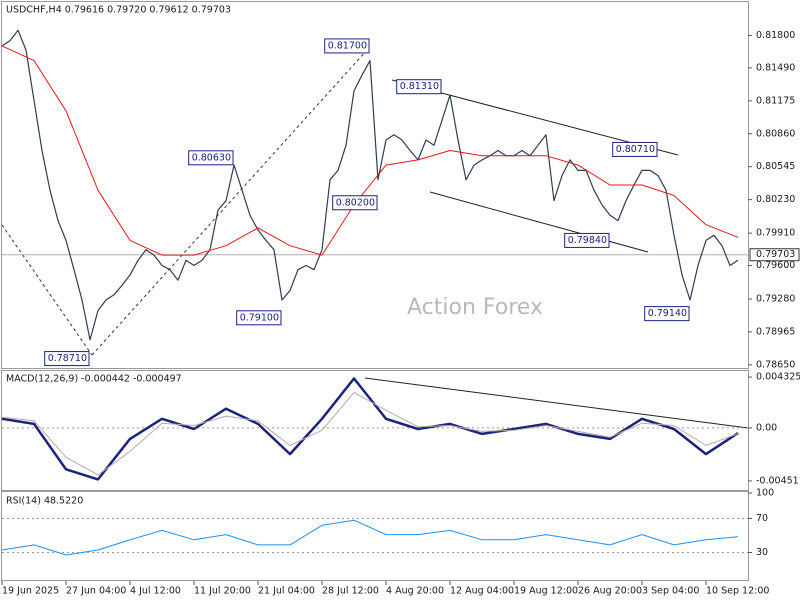 Image resolution: width=800 pixels, height=600 pixels. I want to click on panel-title: RSI(14) 48.5220, so click(44, 501).